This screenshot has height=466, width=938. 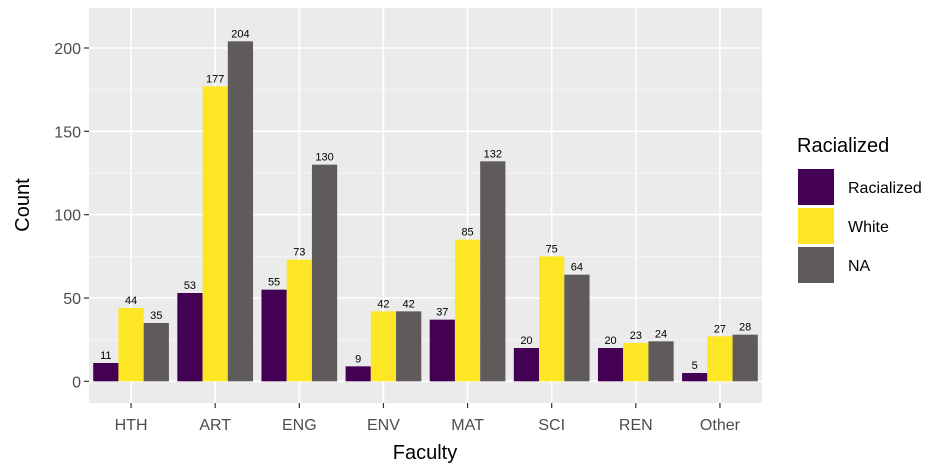 I want to click on x-axis-title: Faculty, so click(x=425, y=453).